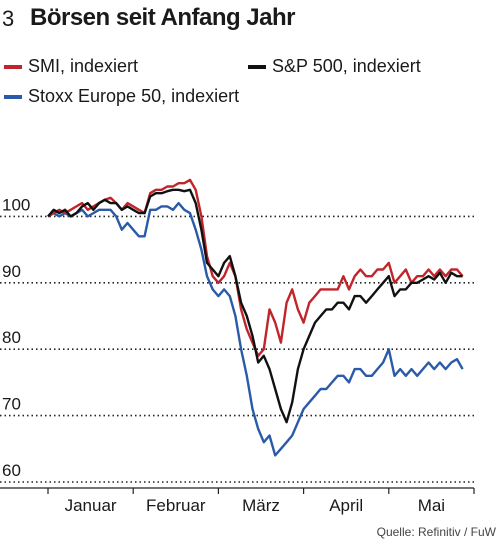  What do you see at coordinates (91, 505) in the screenshot?
I see `x-tick-label-0: Januar` at bounding box center [91, 505].